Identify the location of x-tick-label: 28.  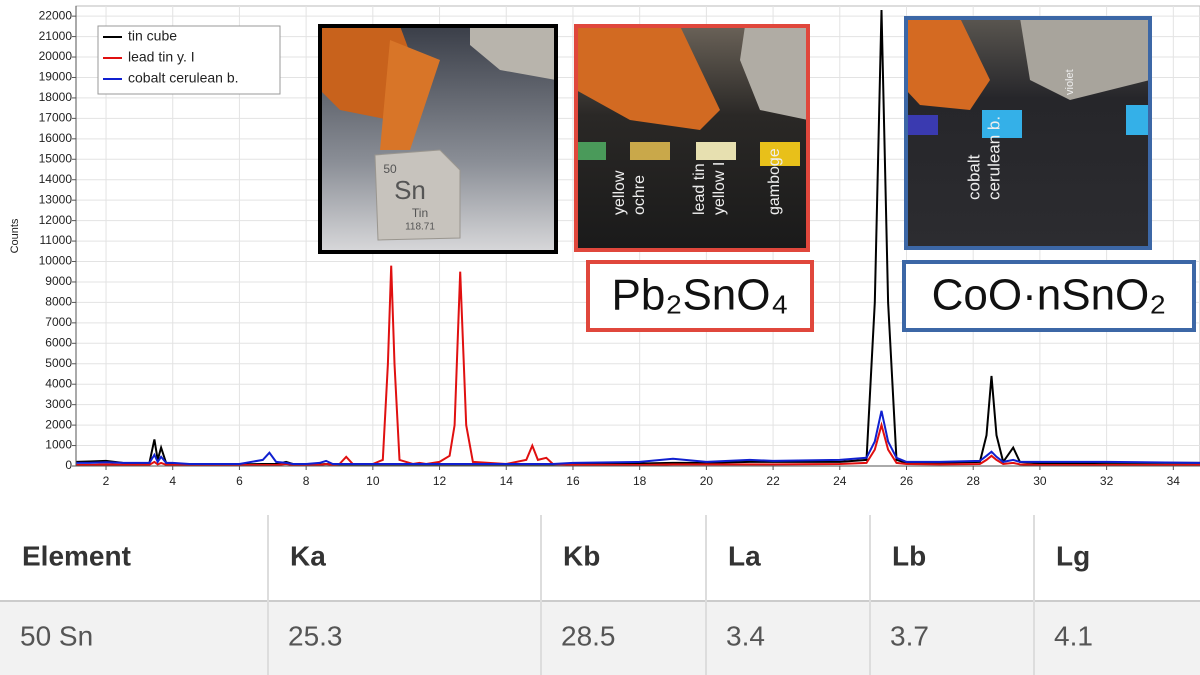
(974, 481).